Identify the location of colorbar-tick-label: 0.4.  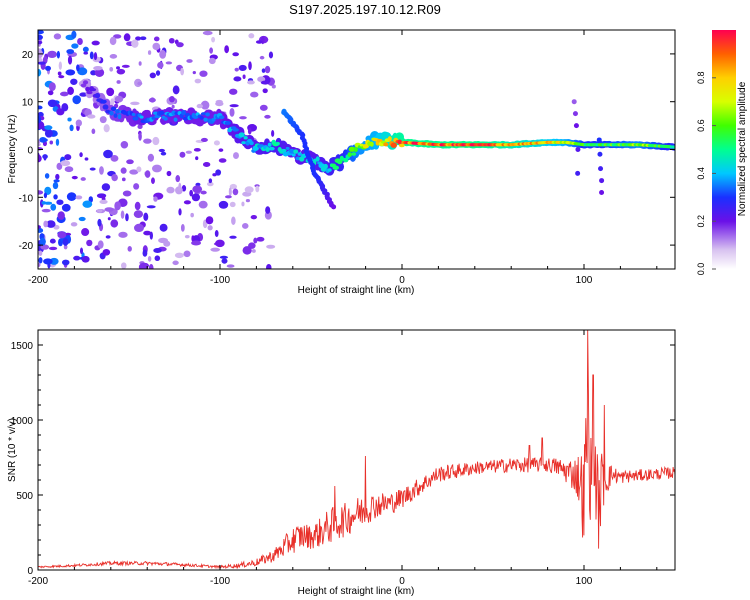
(701, 173).